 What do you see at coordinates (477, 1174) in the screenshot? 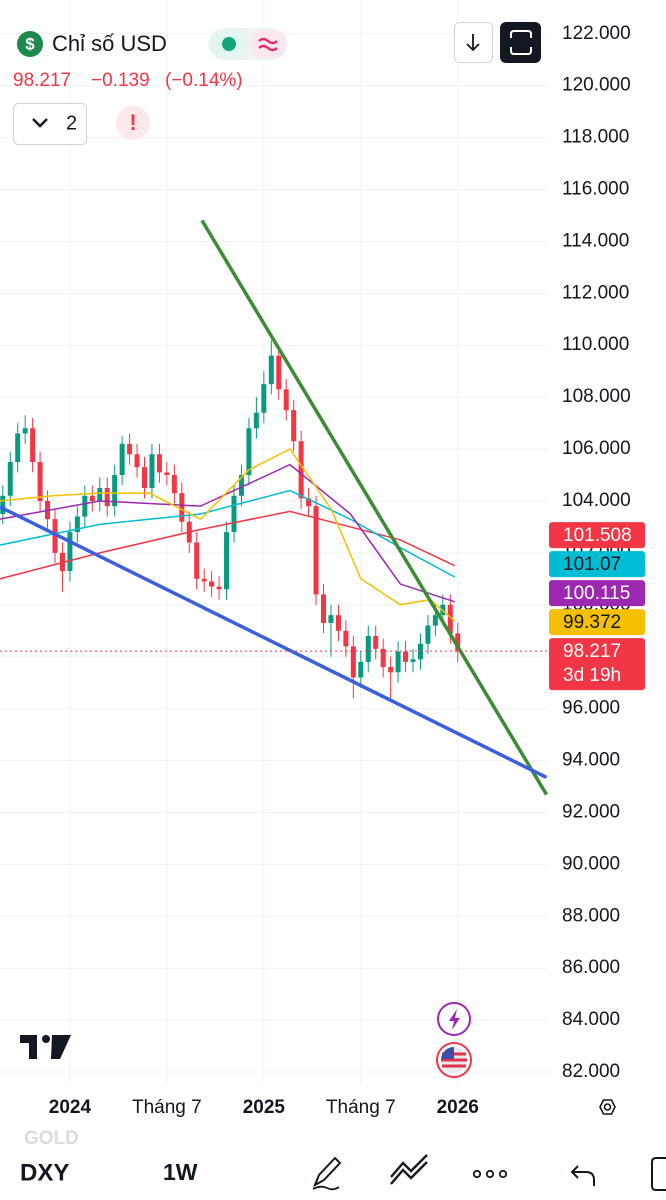
I see `dot` at bounding box center [477, 1174].